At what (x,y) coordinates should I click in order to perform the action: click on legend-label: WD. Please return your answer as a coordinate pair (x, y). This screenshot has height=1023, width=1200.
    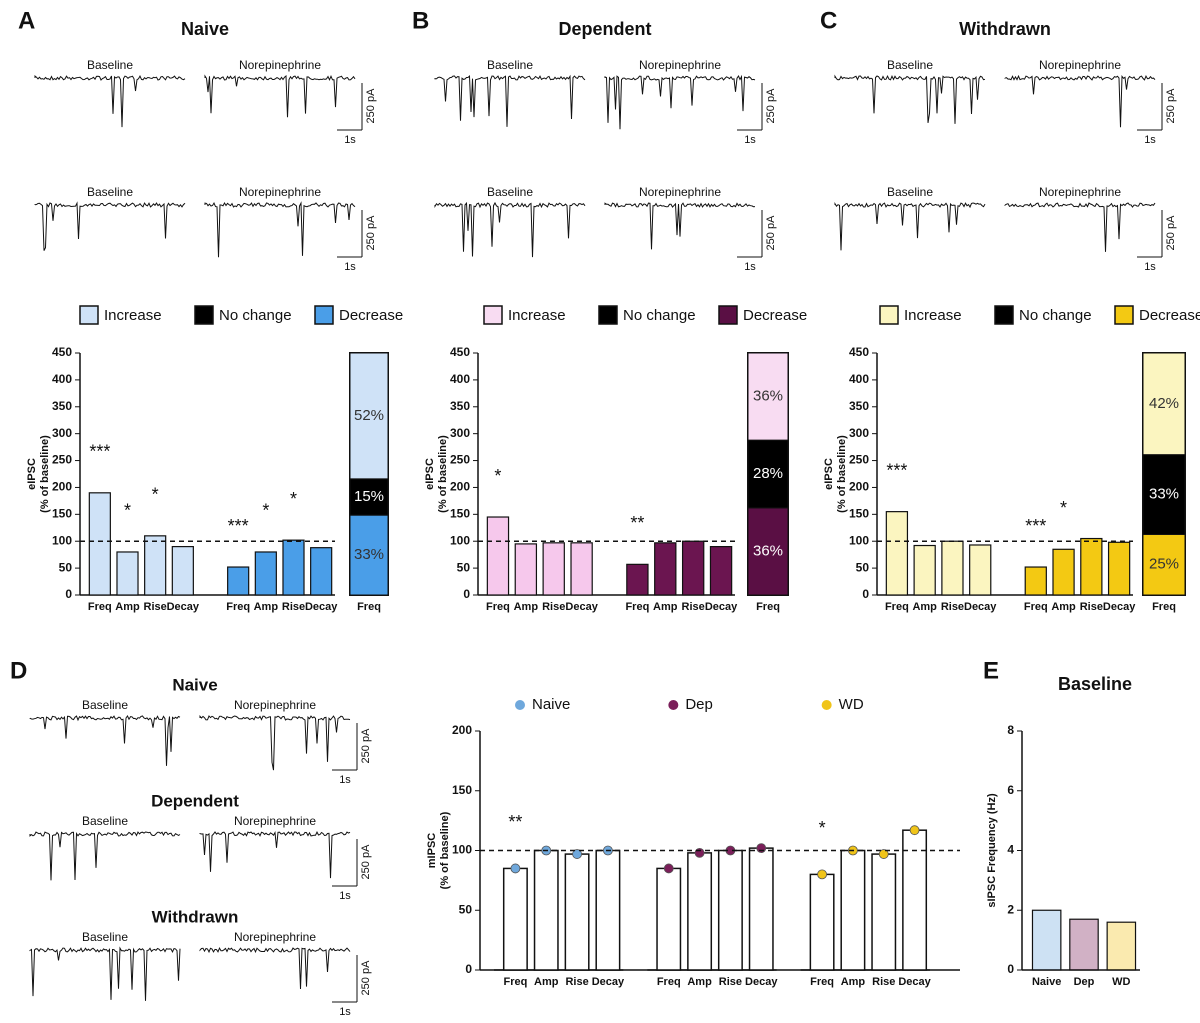
    Looking at the image, I should click on (851, 704).